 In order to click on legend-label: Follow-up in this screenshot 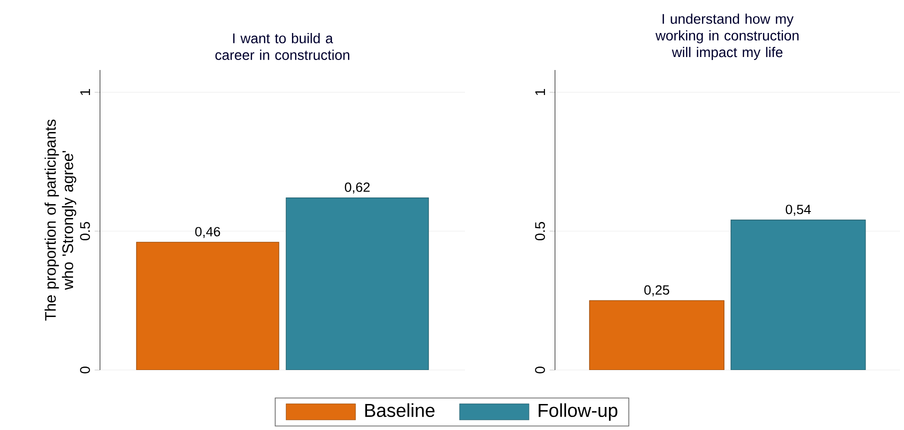, I will do `click(578, 412)`.